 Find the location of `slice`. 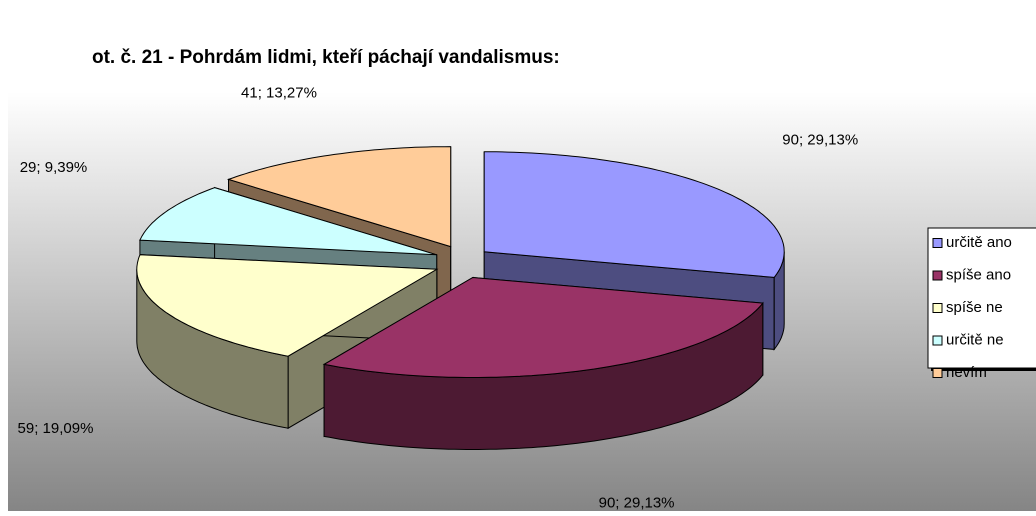

slice is located at coordinates (543, 363).